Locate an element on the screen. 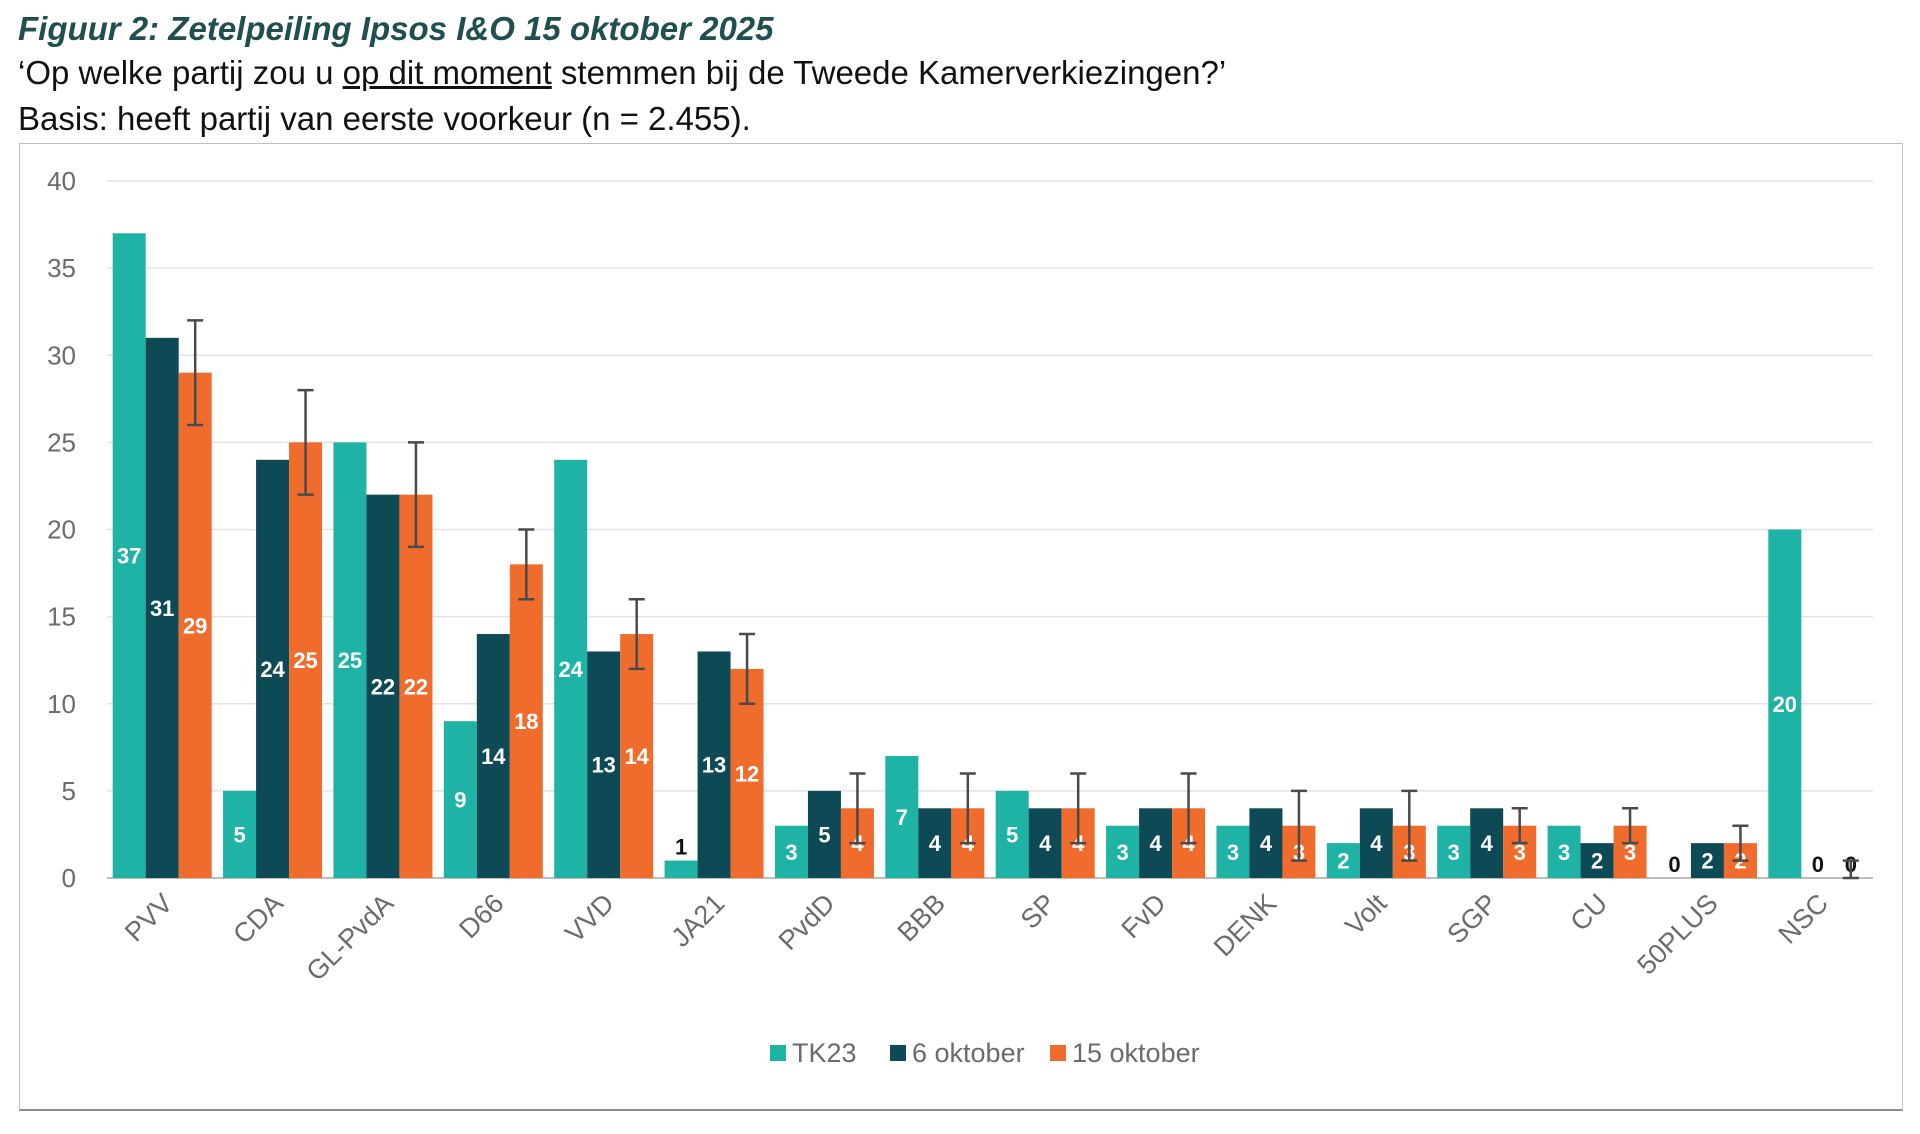  legend-label-1: 6 oktober is located at coordinates (968, 1053).